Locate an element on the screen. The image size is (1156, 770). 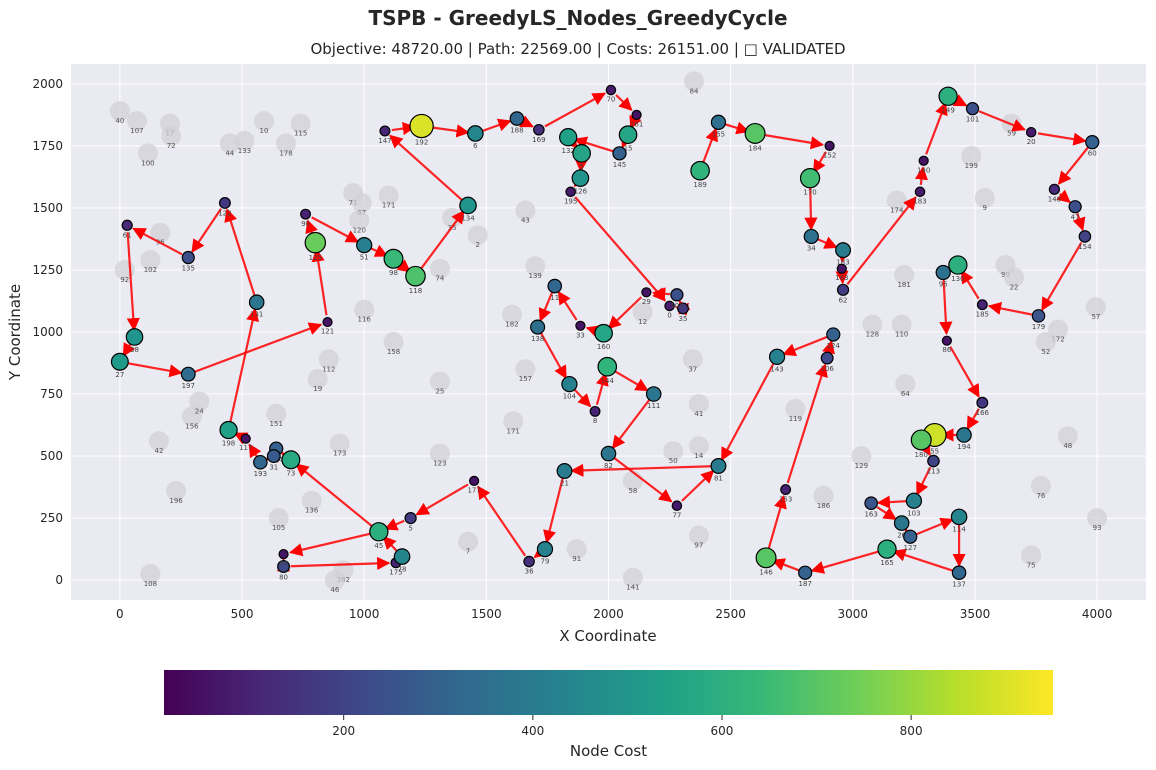
y-tick-label: 1000 is located at coordinates (47, 332).